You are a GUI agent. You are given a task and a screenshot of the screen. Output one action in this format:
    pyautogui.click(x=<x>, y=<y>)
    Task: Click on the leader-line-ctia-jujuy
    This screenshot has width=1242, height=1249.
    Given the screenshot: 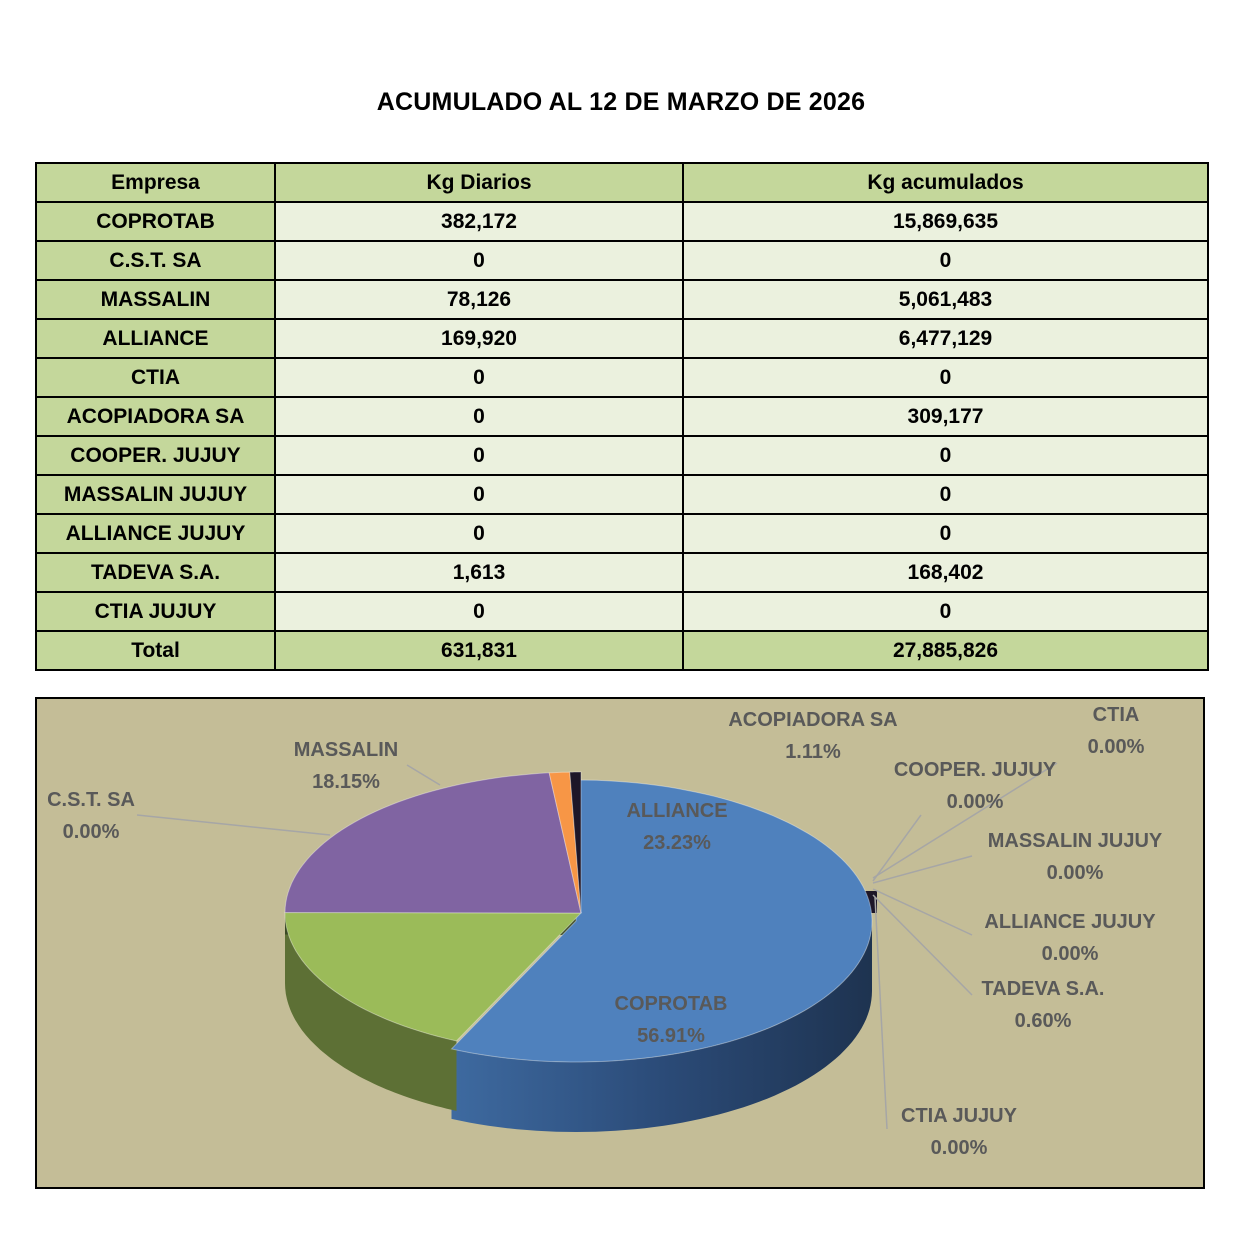 What is the action you would take?
    pyautogui.click(x=881, y=1013)
    